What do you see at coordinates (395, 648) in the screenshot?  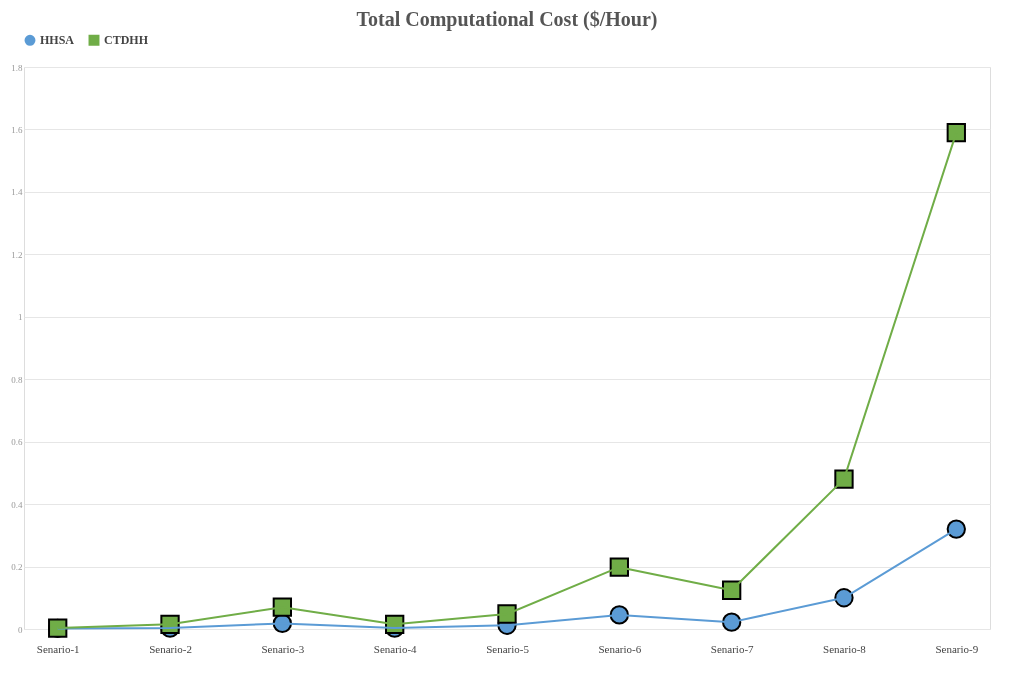 I see `x-tick-label: Senario-4` at bounding box center [395, 648].